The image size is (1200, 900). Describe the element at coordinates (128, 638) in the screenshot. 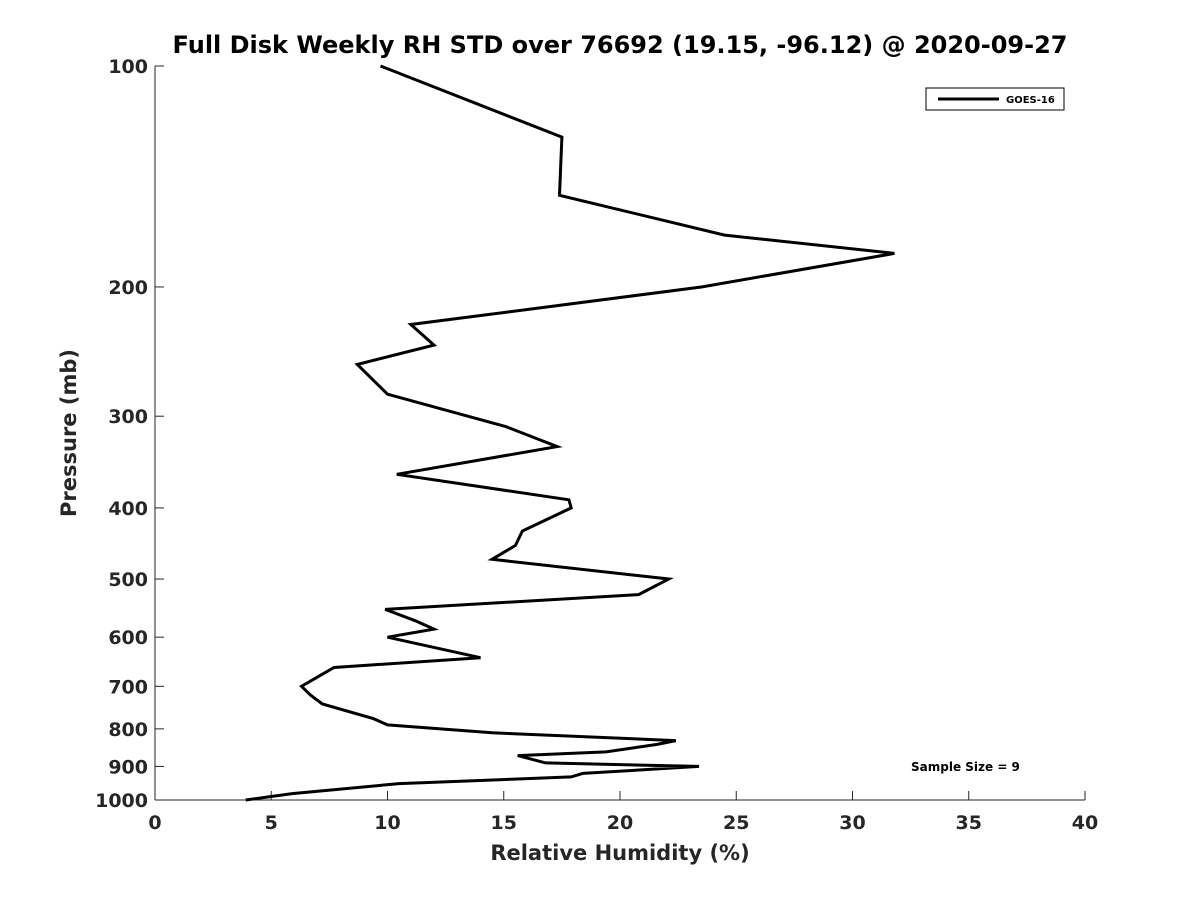

I see `y-tick-label: 600` at that location.